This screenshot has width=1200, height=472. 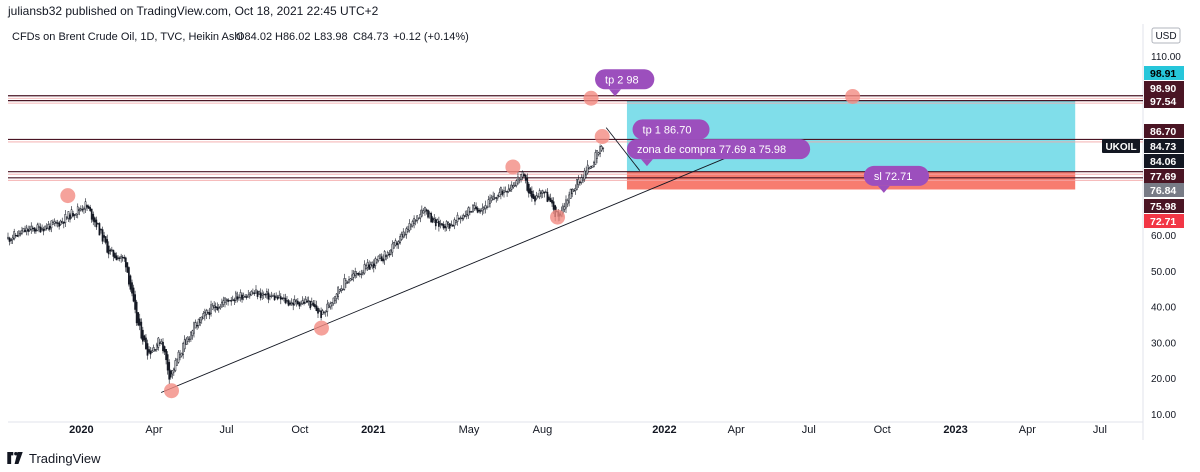 What do you see at coordinates (623, 149) in the screenshot?
I see `projection-line` at bounding box center [623, 149].